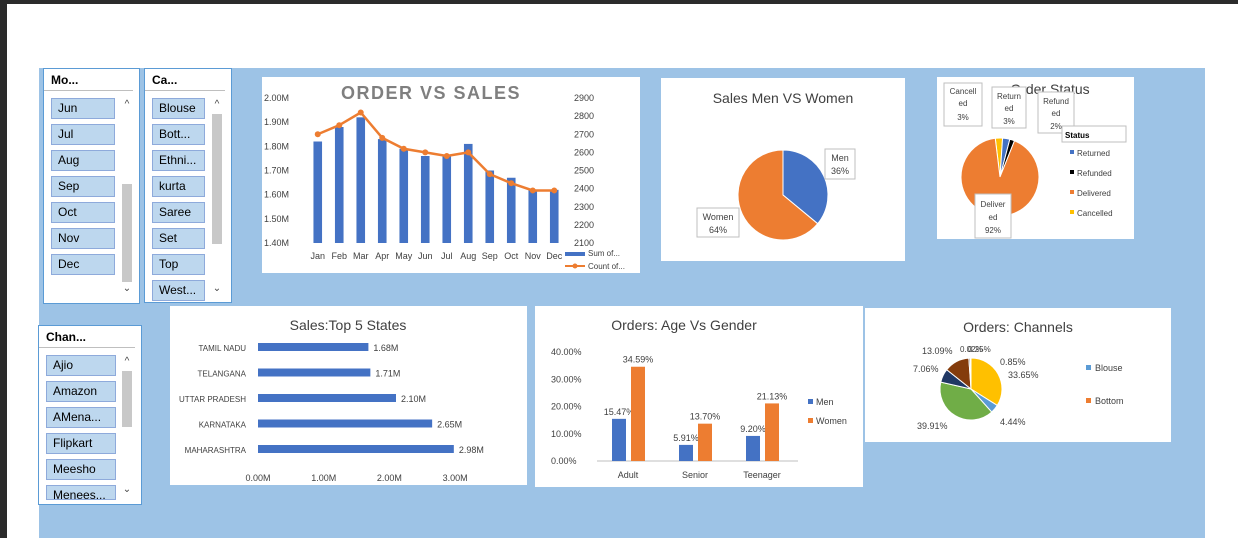  What do you see at coordinates (83, 186) in the screenshot?
I see `slicer-item-sep: Sep` at bounding box center [83, 186].